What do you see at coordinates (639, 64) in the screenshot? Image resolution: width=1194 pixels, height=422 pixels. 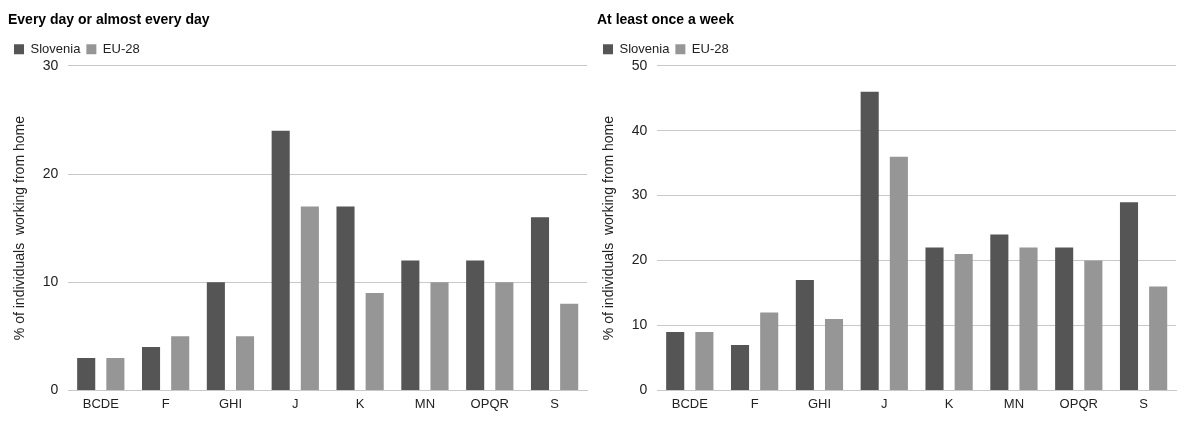 I see `y-tick-label: 50` at bounding box center [639, 64].